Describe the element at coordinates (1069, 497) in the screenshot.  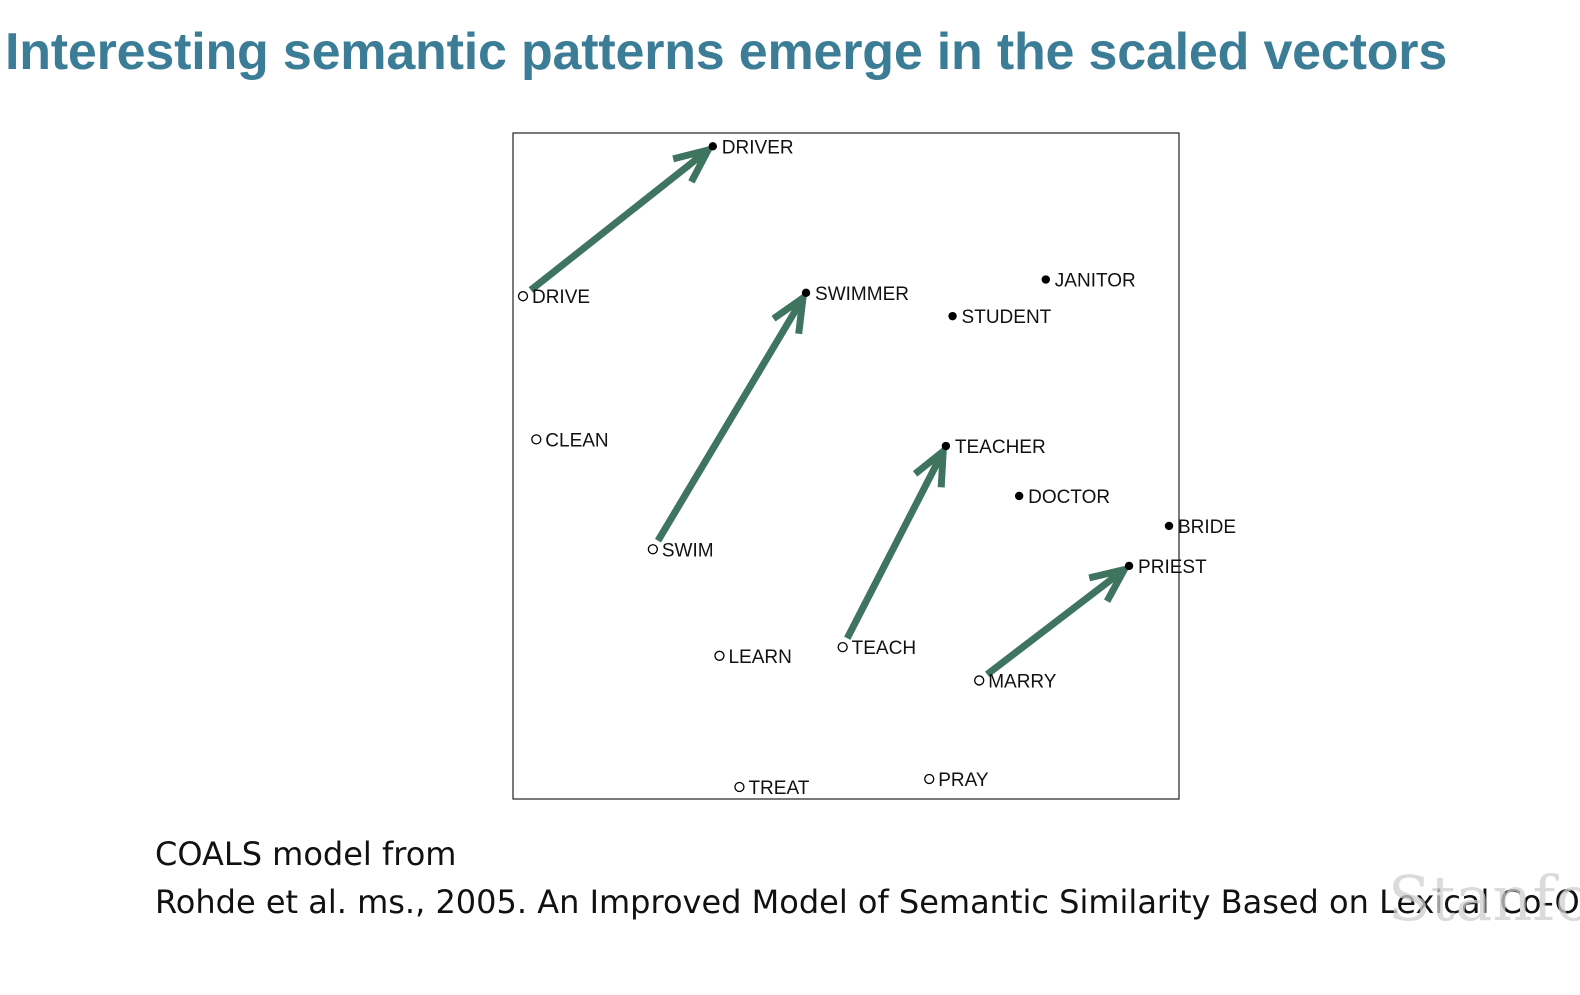
I see `label-doctor: DOCTOR` at that location.